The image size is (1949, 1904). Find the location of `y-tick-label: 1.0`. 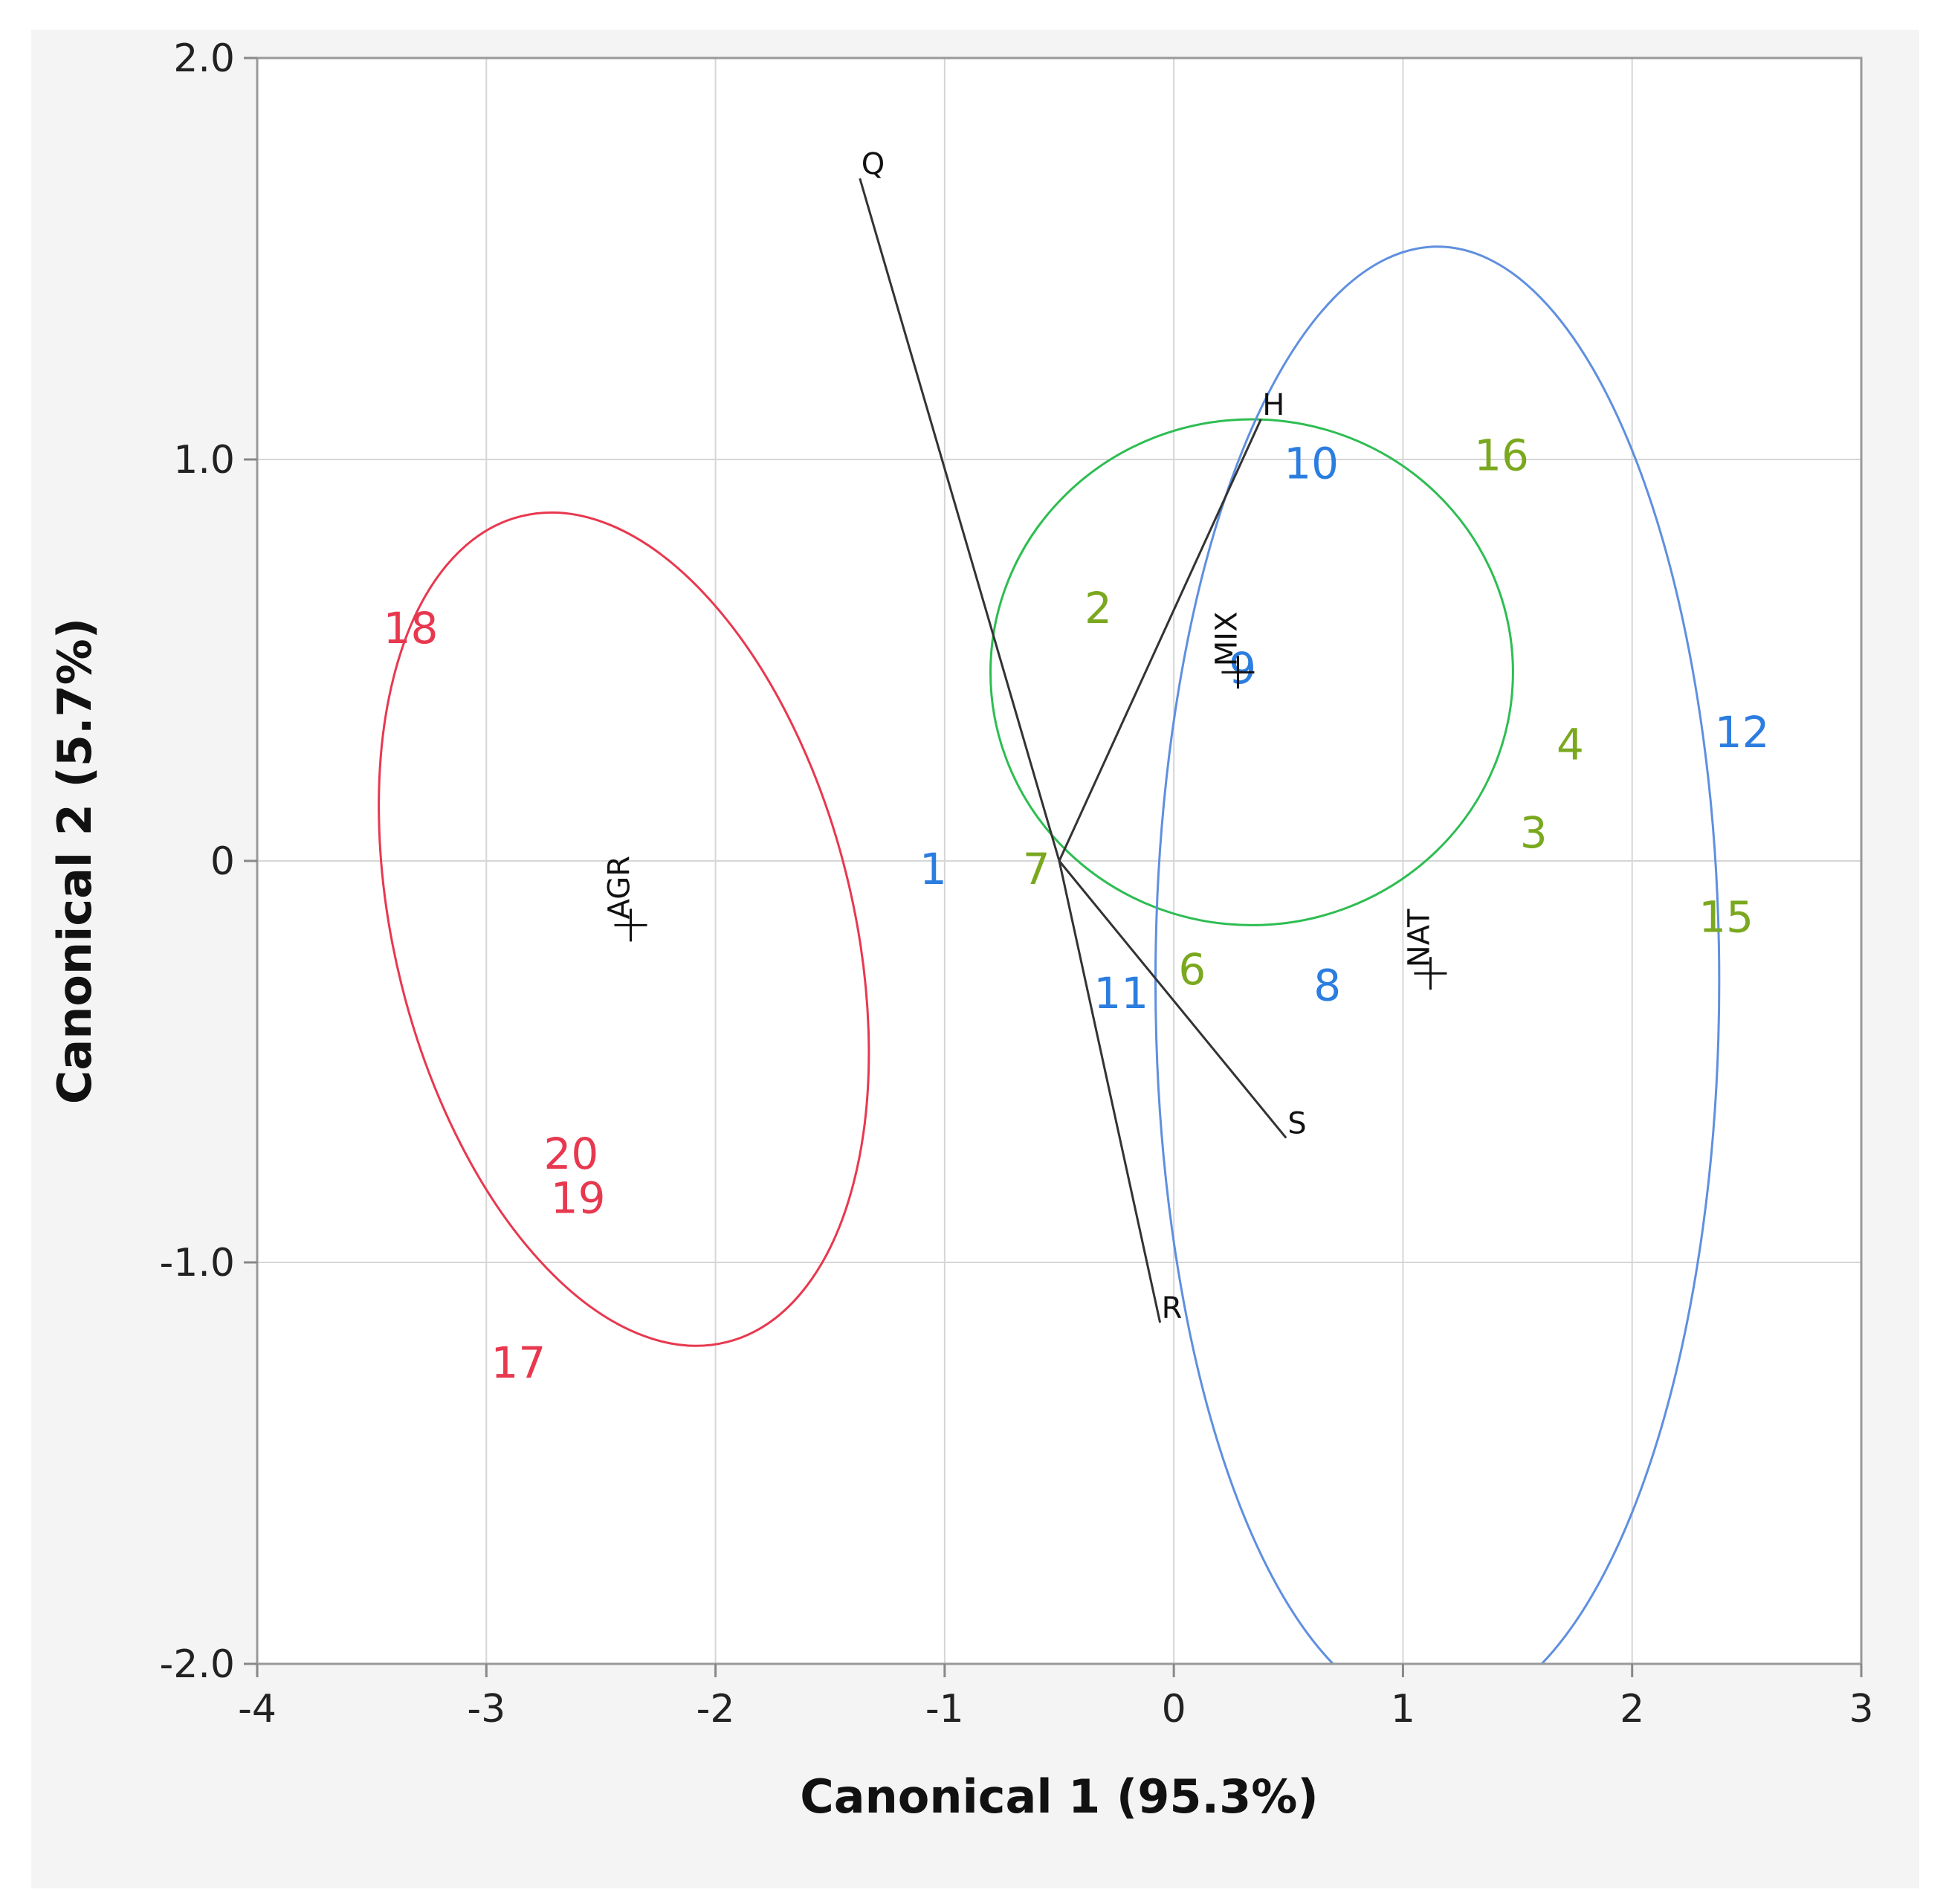

y-tick-label: 1.0 is located at coordinates (204, 461).